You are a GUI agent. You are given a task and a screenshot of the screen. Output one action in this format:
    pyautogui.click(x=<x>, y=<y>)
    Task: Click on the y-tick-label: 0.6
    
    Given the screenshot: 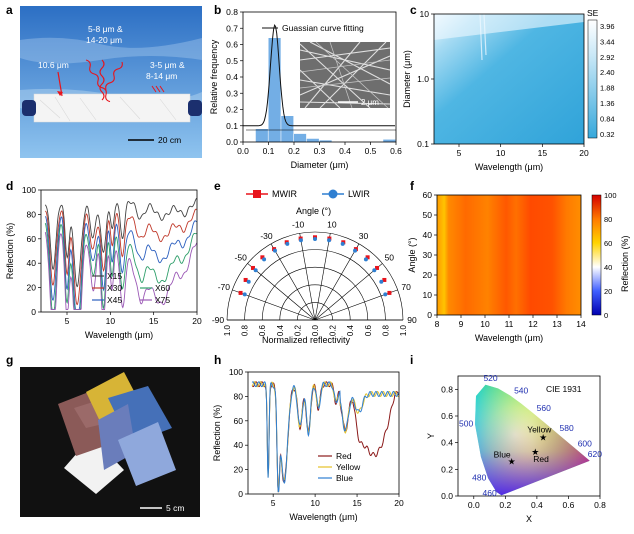 What is the action you would take?
    pyautogui.click(x=232, y=45)
    